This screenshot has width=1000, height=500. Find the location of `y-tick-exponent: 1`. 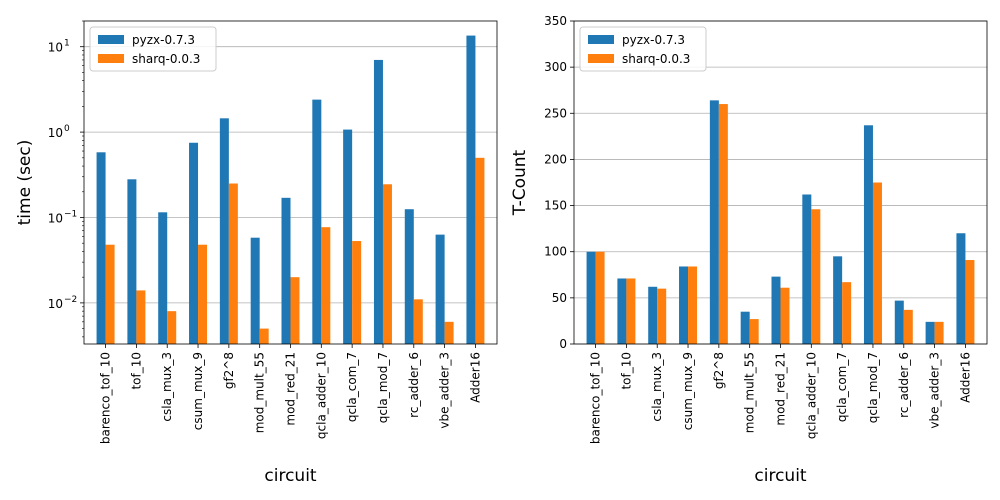

y-tick-exponent: 1 is located at coordinates (67, 44).